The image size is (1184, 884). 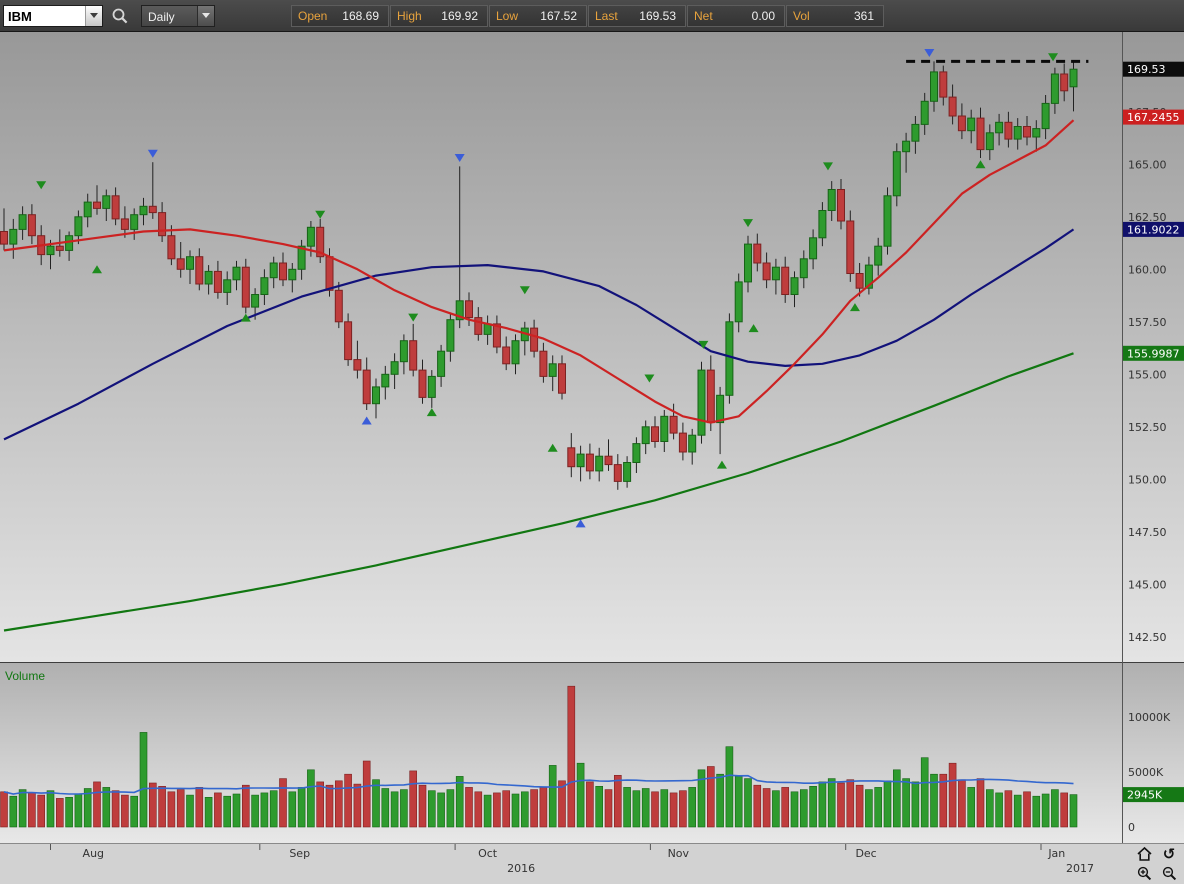 I want to click on timeframe-combo: Daily, so click(x=178, y=15).